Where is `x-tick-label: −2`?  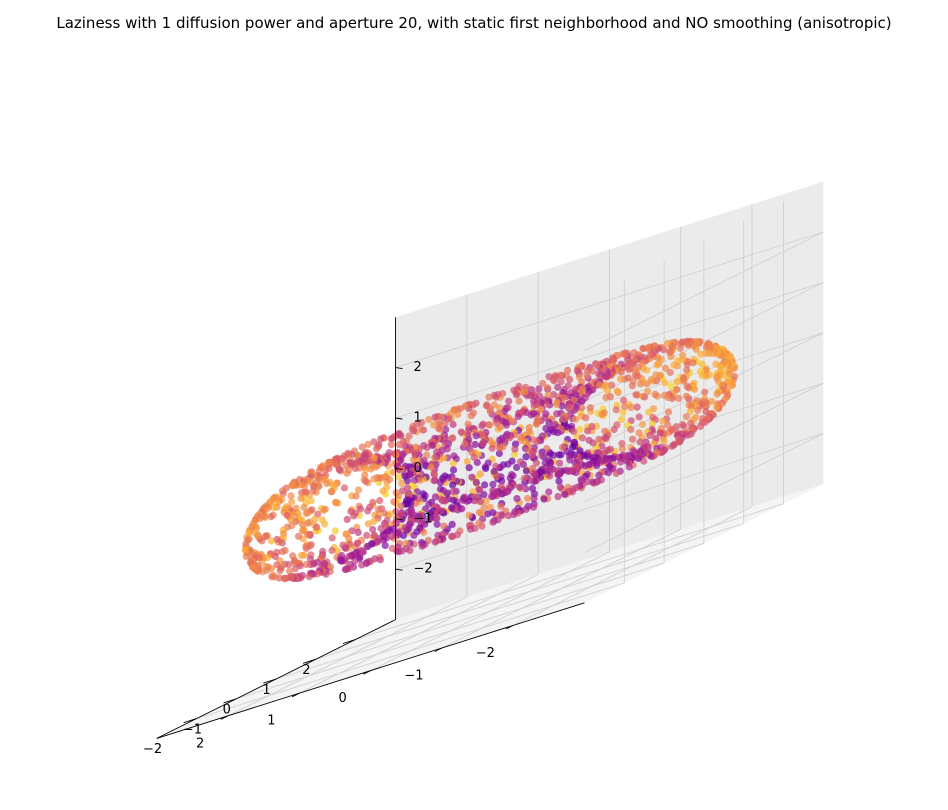
x-tick-label: −2 is located at coordinates (485, 653).